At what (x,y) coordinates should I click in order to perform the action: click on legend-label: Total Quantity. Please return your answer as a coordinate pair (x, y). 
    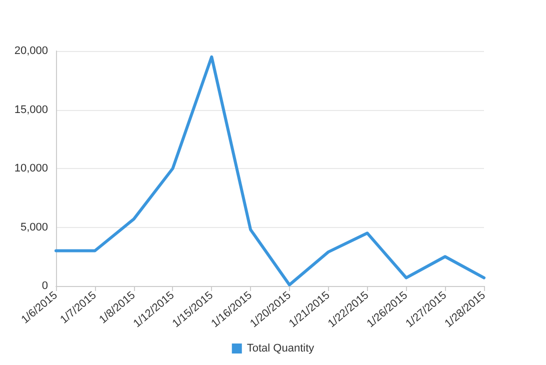
    Looking at the image, I should click on (280, 348).